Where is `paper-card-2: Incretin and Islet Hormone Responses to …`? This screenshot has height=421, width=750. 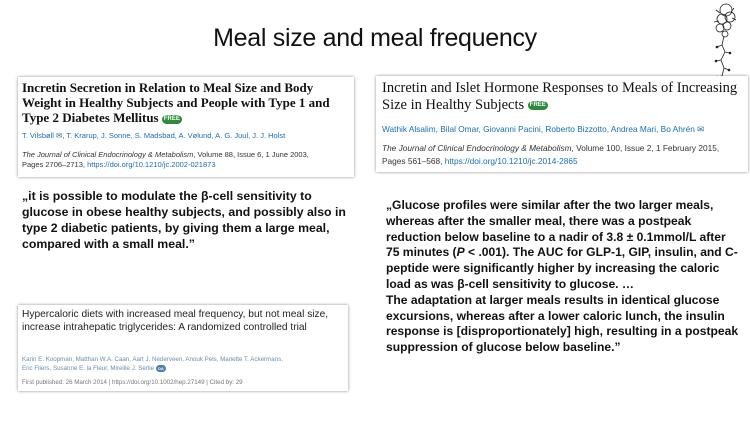
paper-card-2: Incretin and Islet Hormone Responses to … is located at coordinates (562, 124).